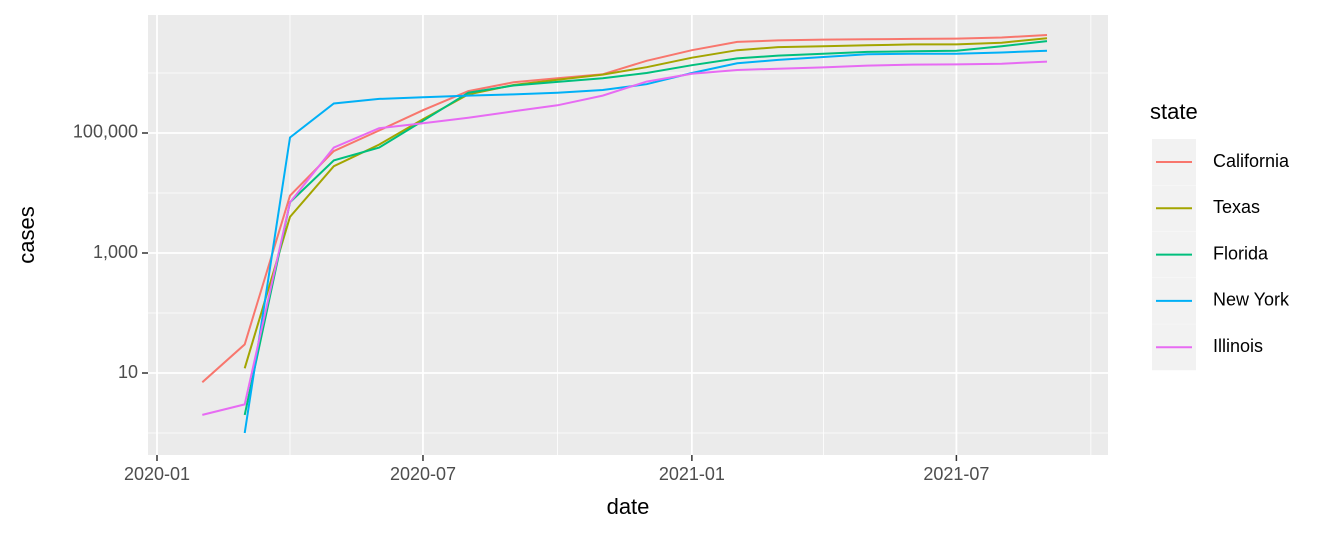 This screenshot has height=537, width=1344. I want to click on legend-label: New York, so click(1251, 300).